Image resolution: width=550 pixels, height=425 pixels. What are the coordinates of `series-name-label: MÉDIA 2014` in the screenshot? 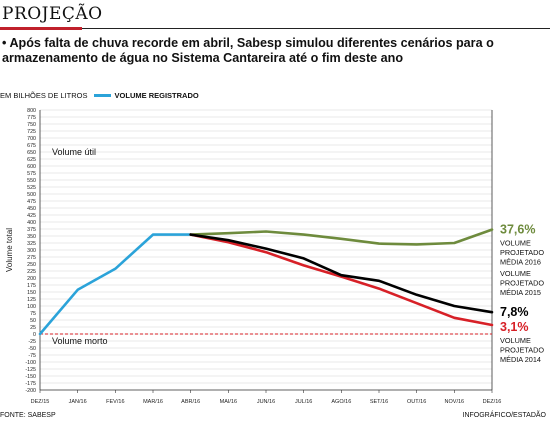 It's located at (520, 359).